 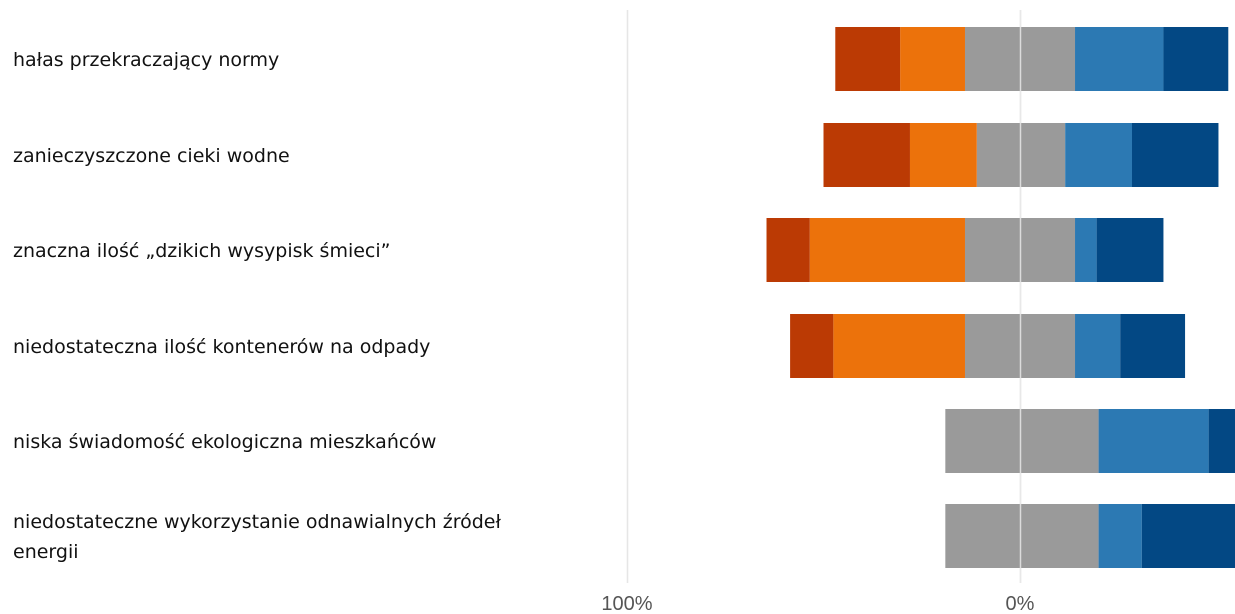 What do you see at coordinates (626, 603) in the screenshot?
I see `x-tick-label: 100%` at bounding box center [626, 603].